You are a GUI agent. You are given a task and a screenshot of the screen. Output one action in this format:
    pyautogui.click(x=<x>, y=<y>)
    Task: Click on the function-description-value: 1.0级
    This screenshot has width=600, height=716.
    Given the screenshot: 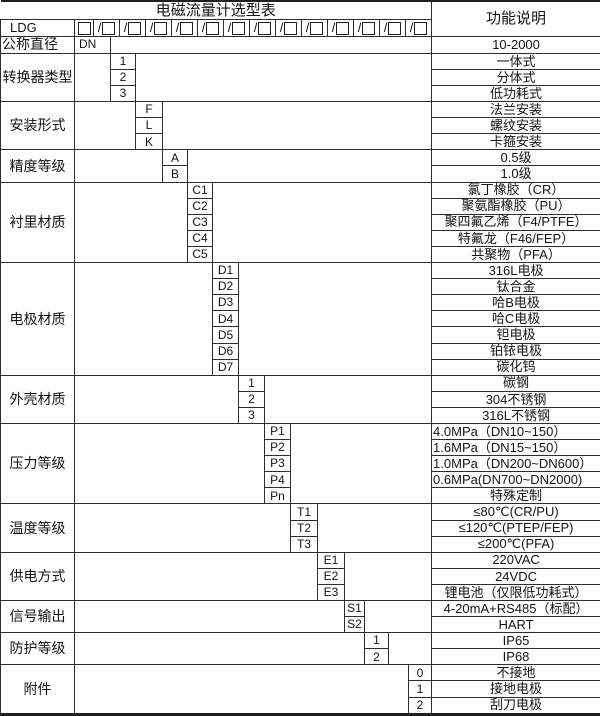 What is the action you would take?
    pyautogui.click(x=515, y=174)
    